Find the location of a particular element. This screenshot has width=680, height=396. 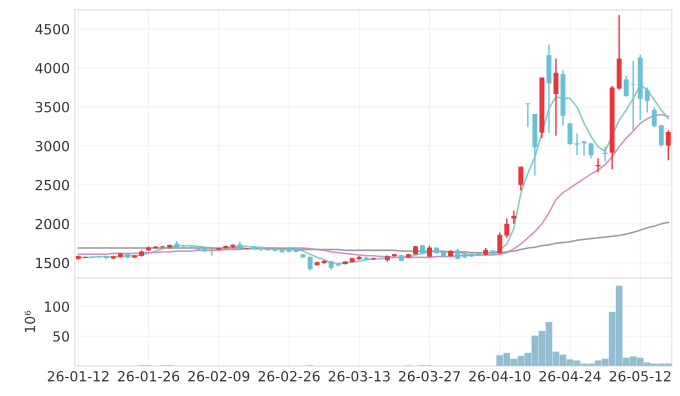

x-tick-label: 26-02-09 is located at coordinates (219, 376).